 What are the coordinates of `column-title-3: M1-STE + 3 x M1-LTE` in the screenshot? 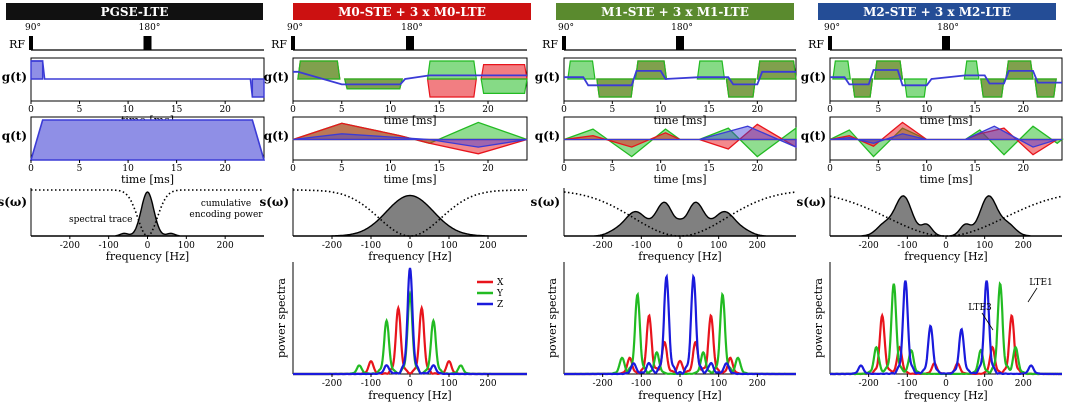 It's located at (675, 11).